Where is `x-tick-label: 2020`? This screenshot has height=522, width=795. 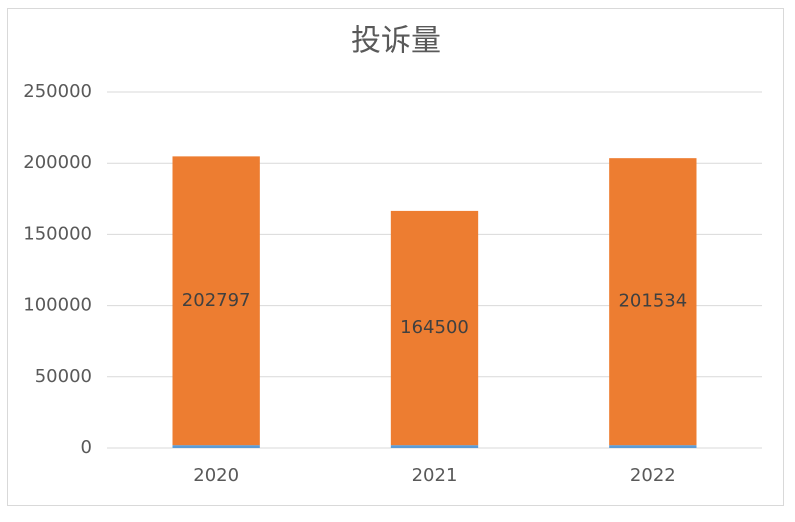 x-tick-label: 2020 is located at coordinates (216, 475).